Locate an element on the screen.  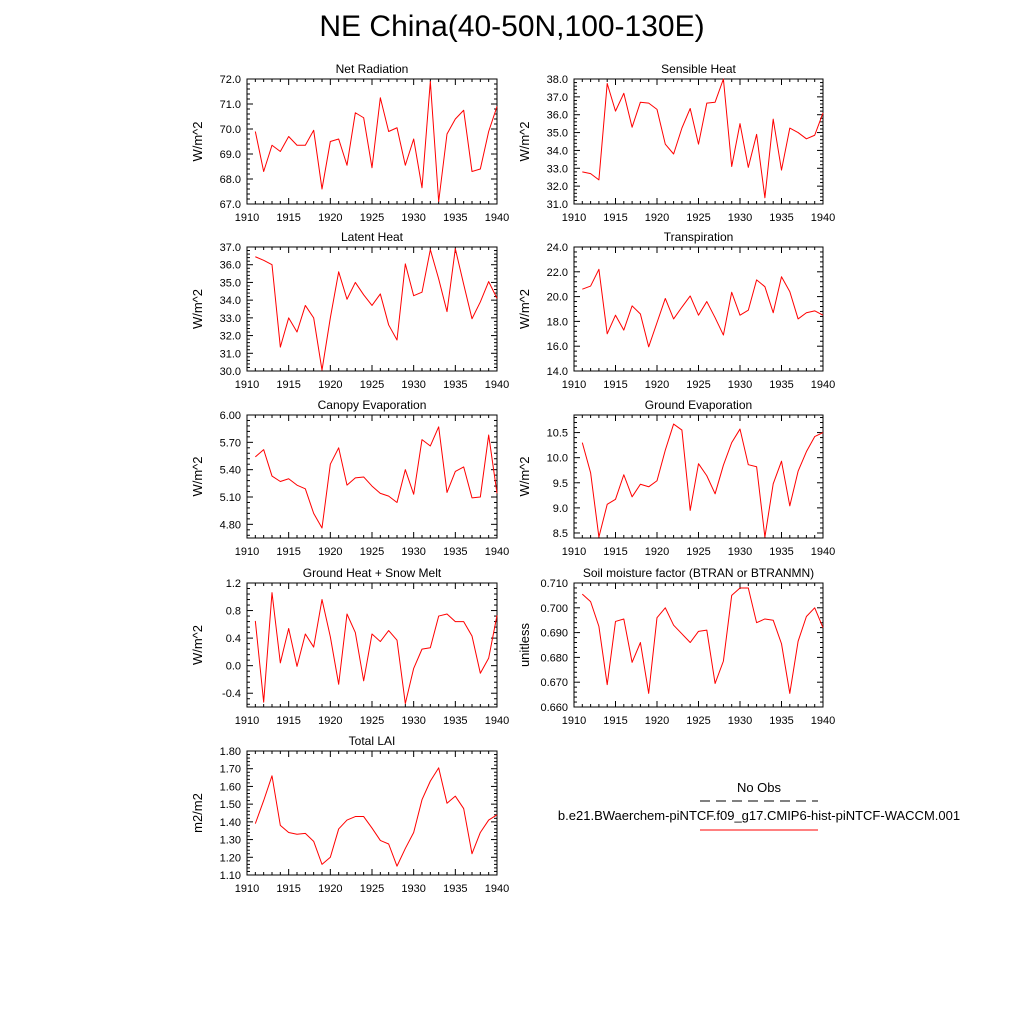
y-tick-label: 22.0 is located at coordinates (557, 273).